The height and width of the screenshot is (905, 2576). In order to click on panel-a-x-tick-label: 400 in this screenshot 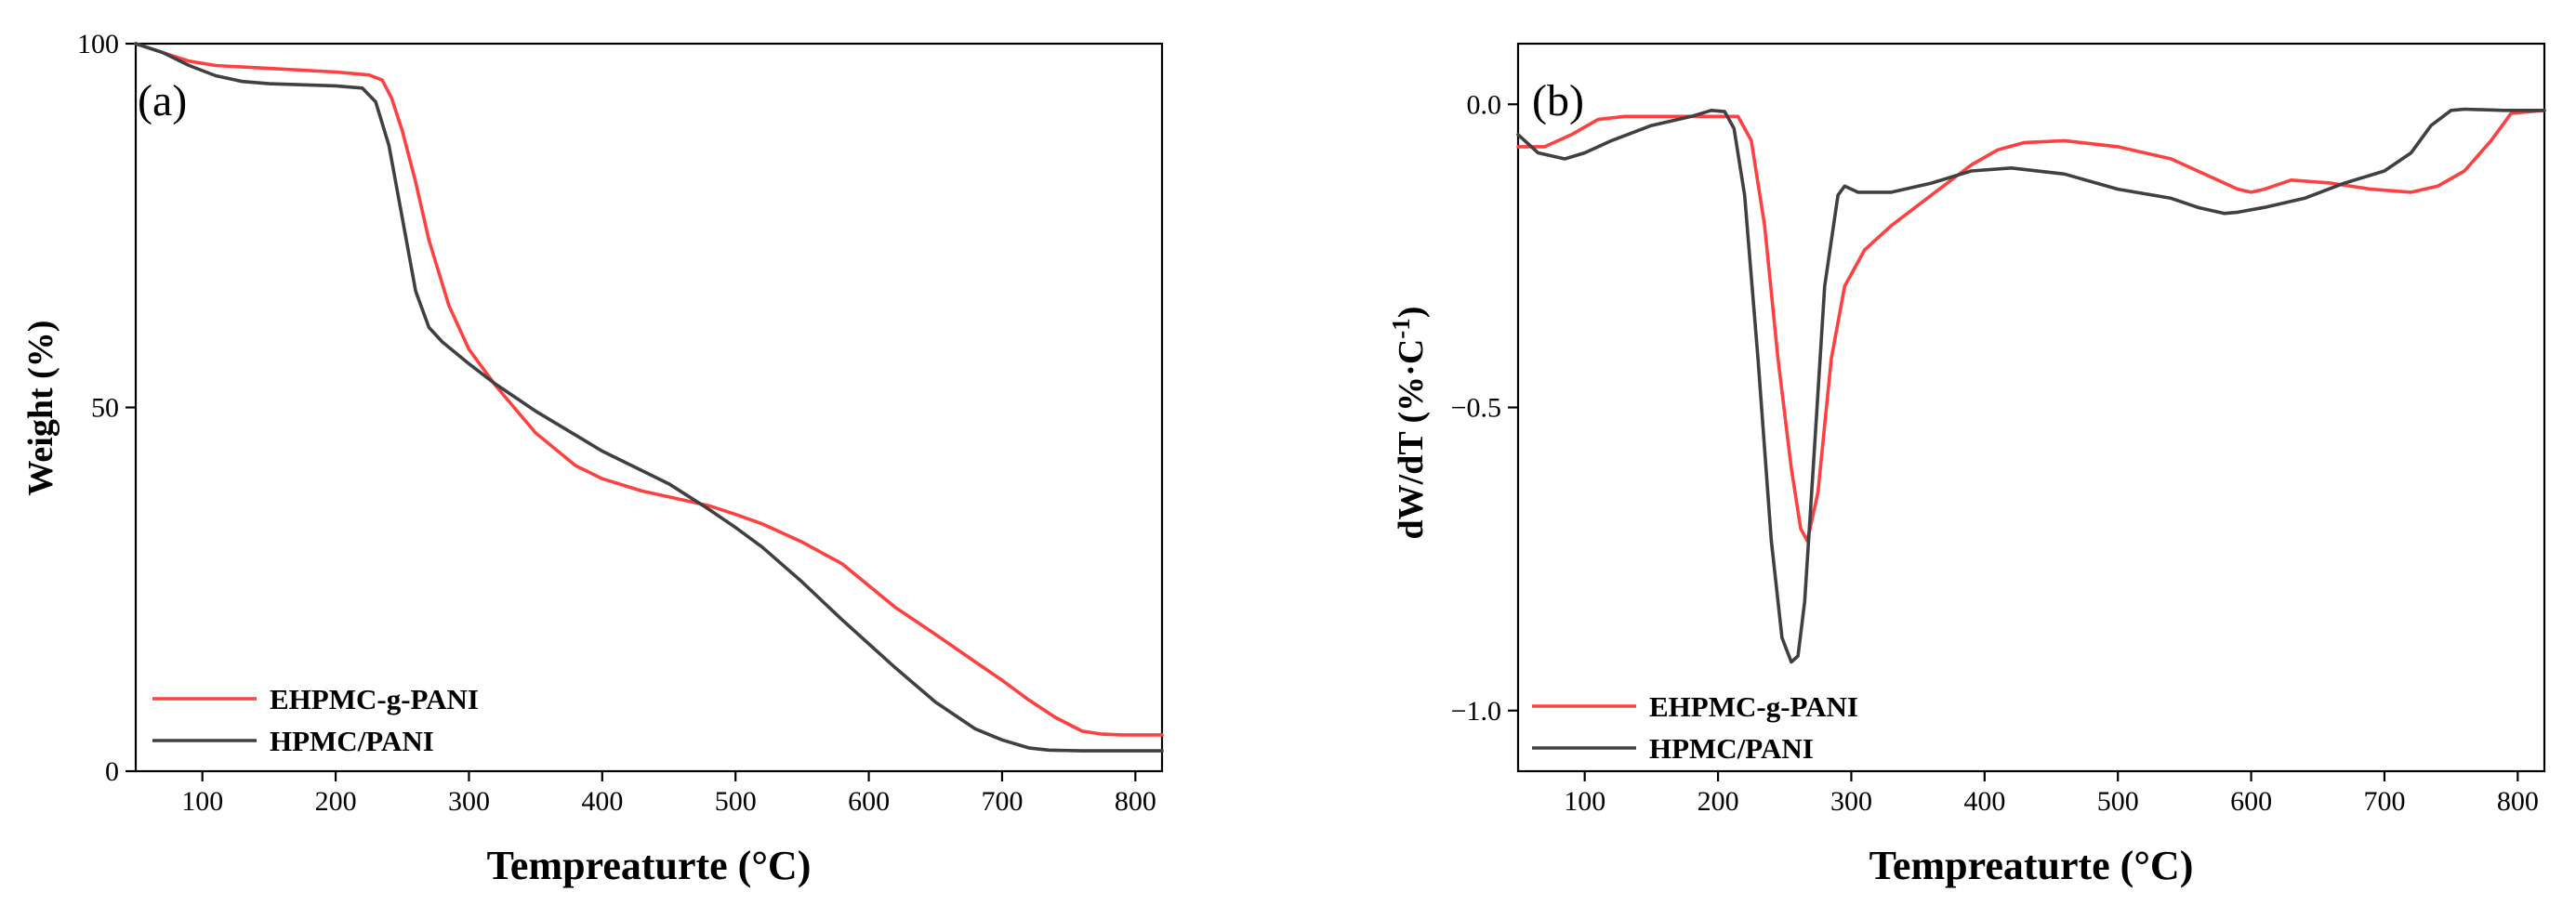, I will do `click(602, 801)`.